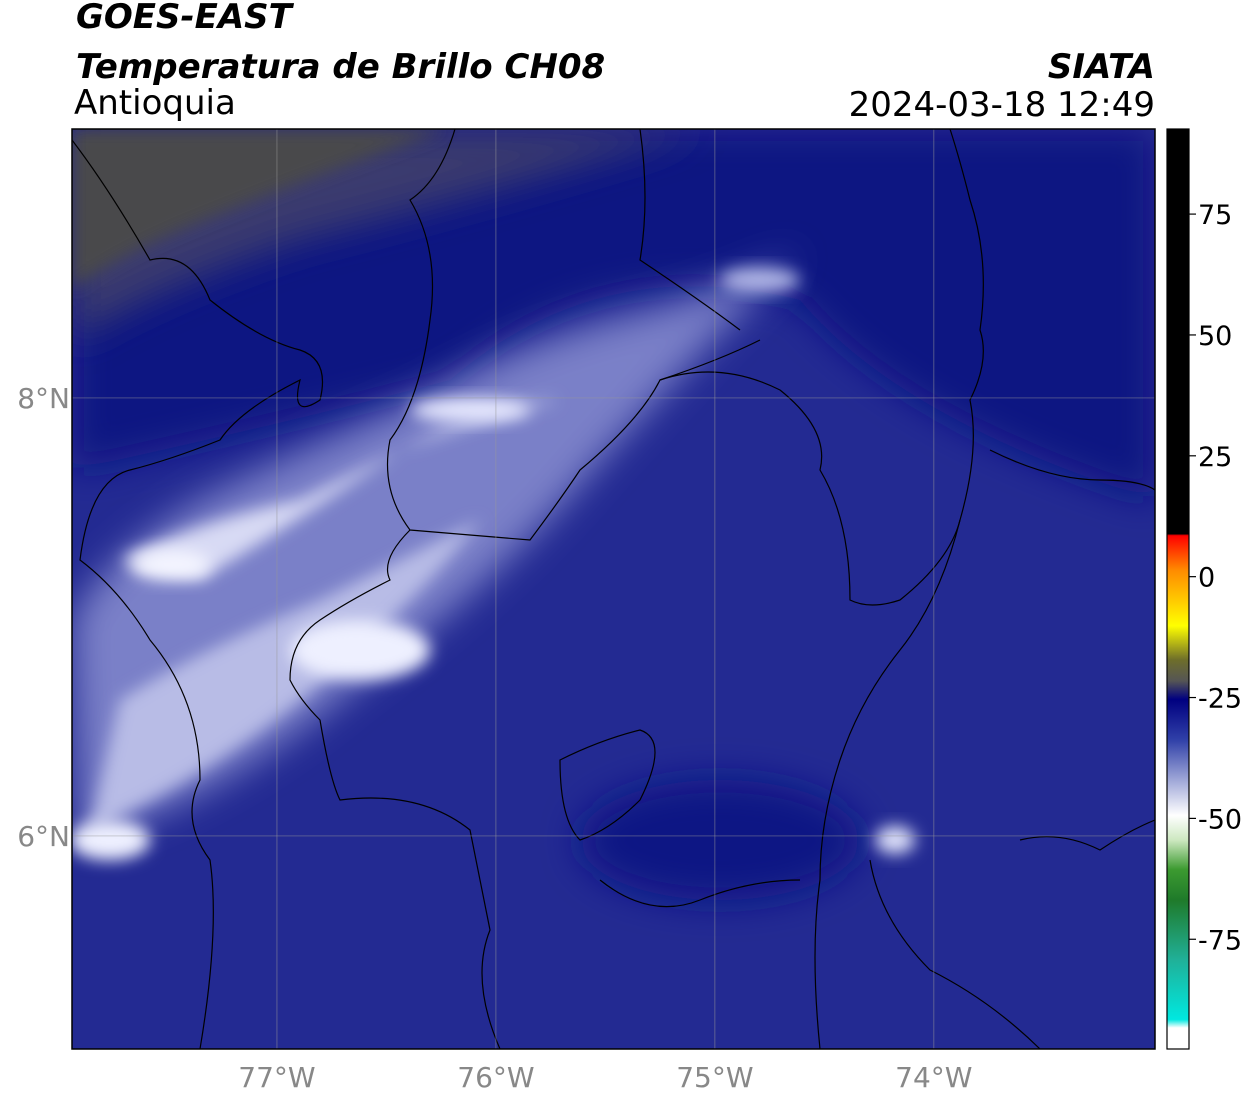 This screenshot has width=1252, height=1099. Describe the element at coordinates (1101, 67) in the screenshot. I see `source: SIATA` at that location.